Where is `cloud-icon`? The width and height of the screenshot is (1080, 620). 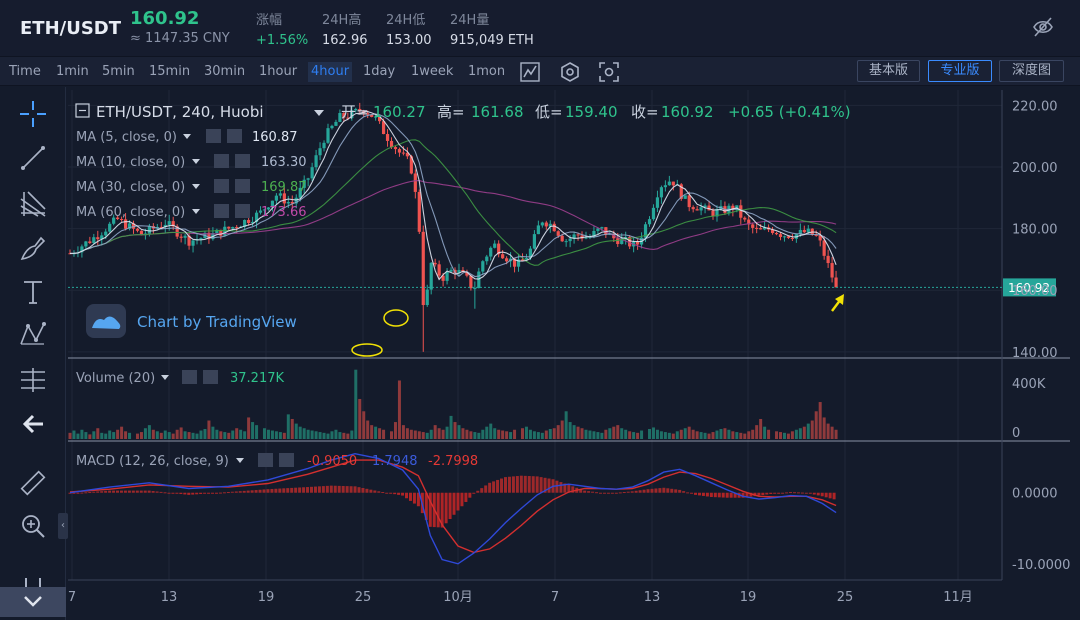
cloud-icon is located at coordinates (106, 322).